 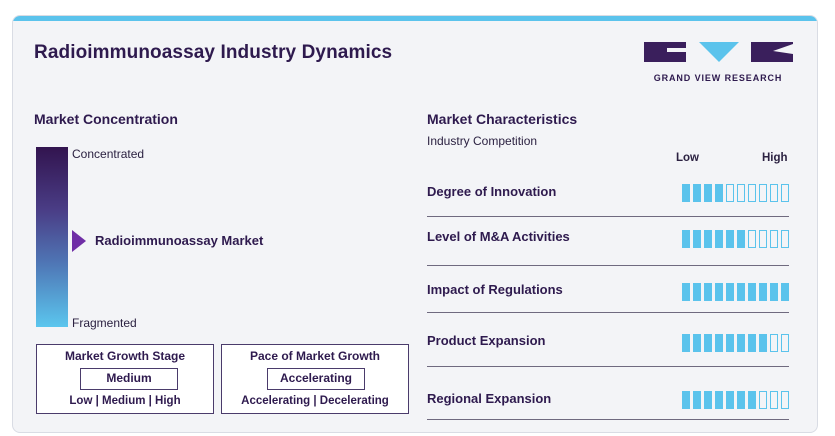 What do you see at coordinates (79, 241) in the screenshot?
I see `market-position-marker-icon` at bounding box center [79, 241].